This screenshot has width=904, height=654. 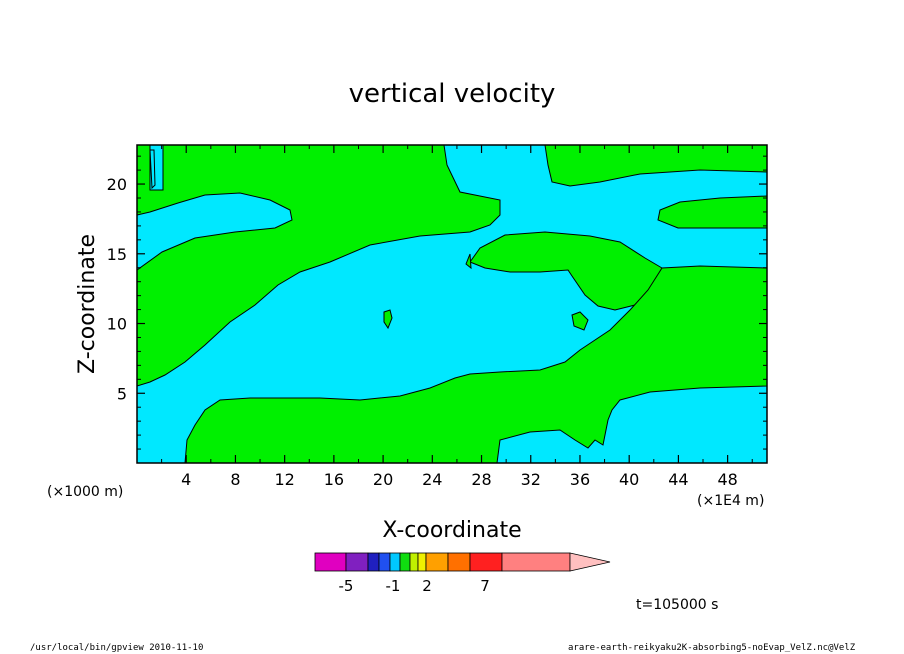 I want to click on positive-blob-right, so click(x=580, y=321).